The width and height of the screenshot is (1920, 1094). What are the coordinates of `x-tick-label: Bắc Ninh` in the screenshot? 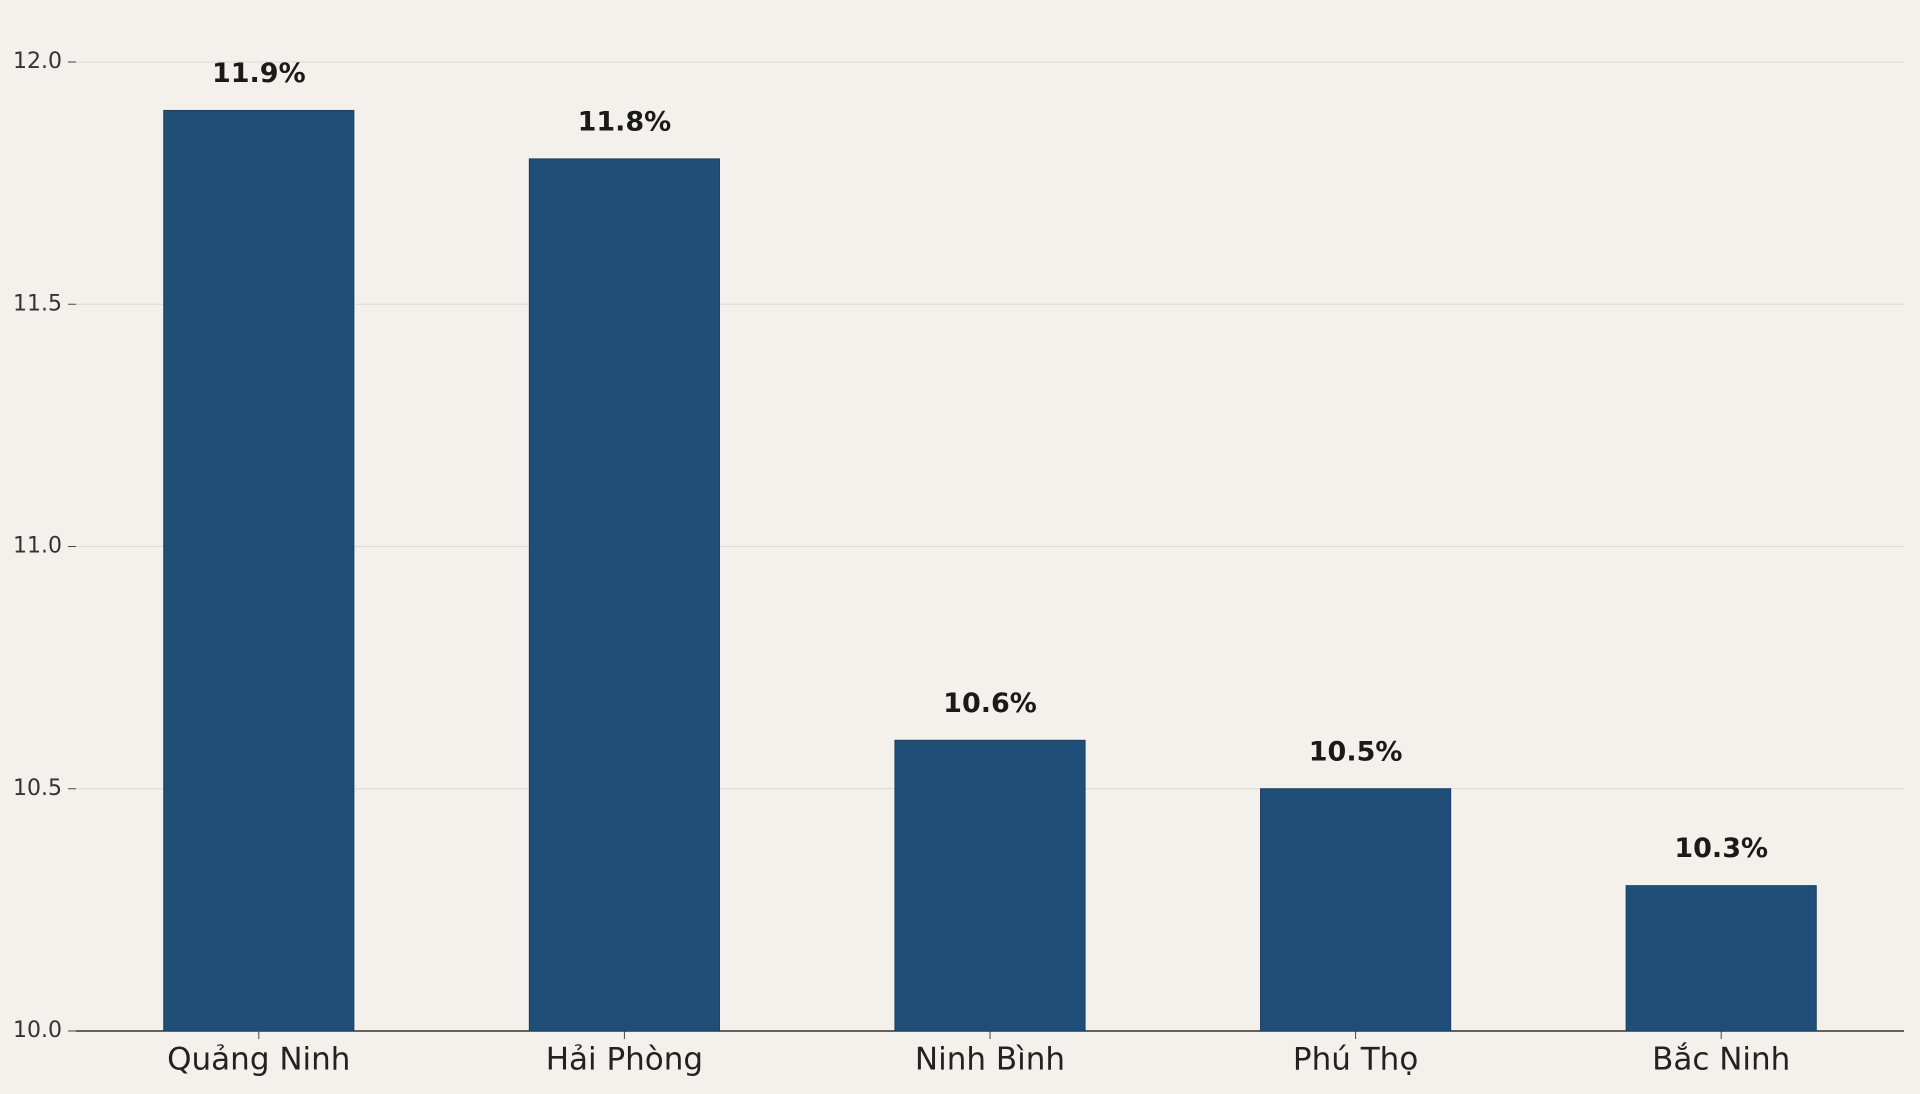 It's located at (1721, 1060).